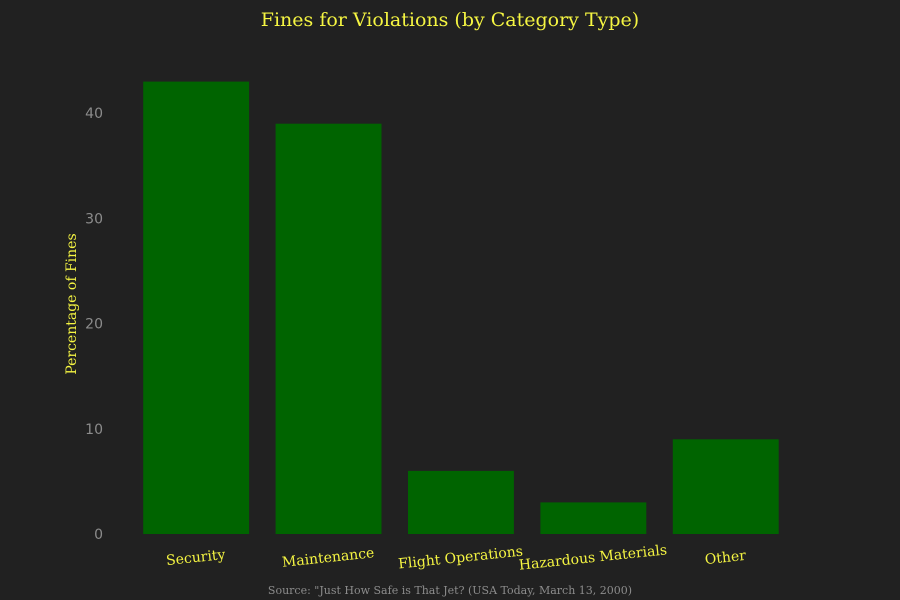 Image resolution: width=900 pixels, height=600 pixels. Describe the element at coordinates (94, 430) in the screenshot. I see `y-tick-label: 10` at that location.